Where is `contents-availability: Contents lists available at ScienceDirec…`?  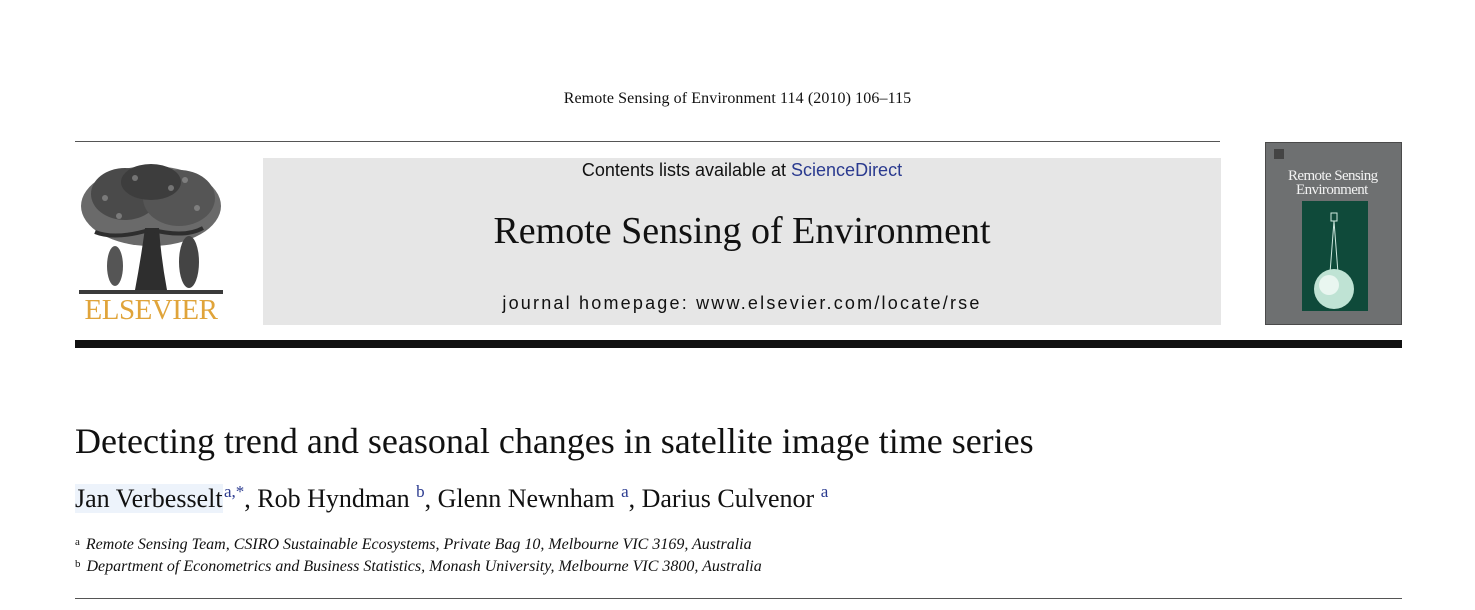 contents-availability: Contents lists available at ScienceDirec… is located at coordinates (742, 170).